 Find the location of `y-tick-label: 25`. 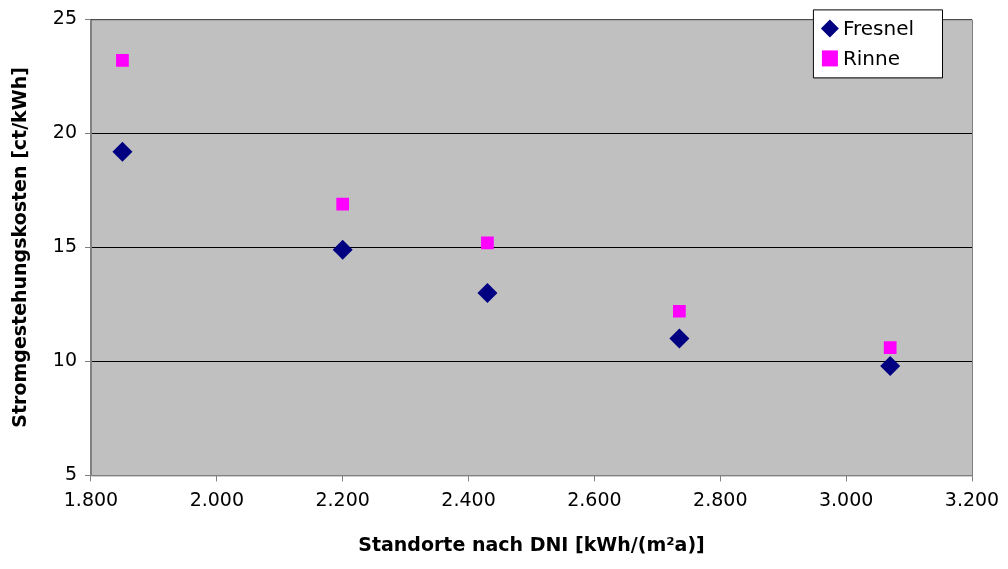

y-tick-label: 25 is located at coordinates (64, 17).